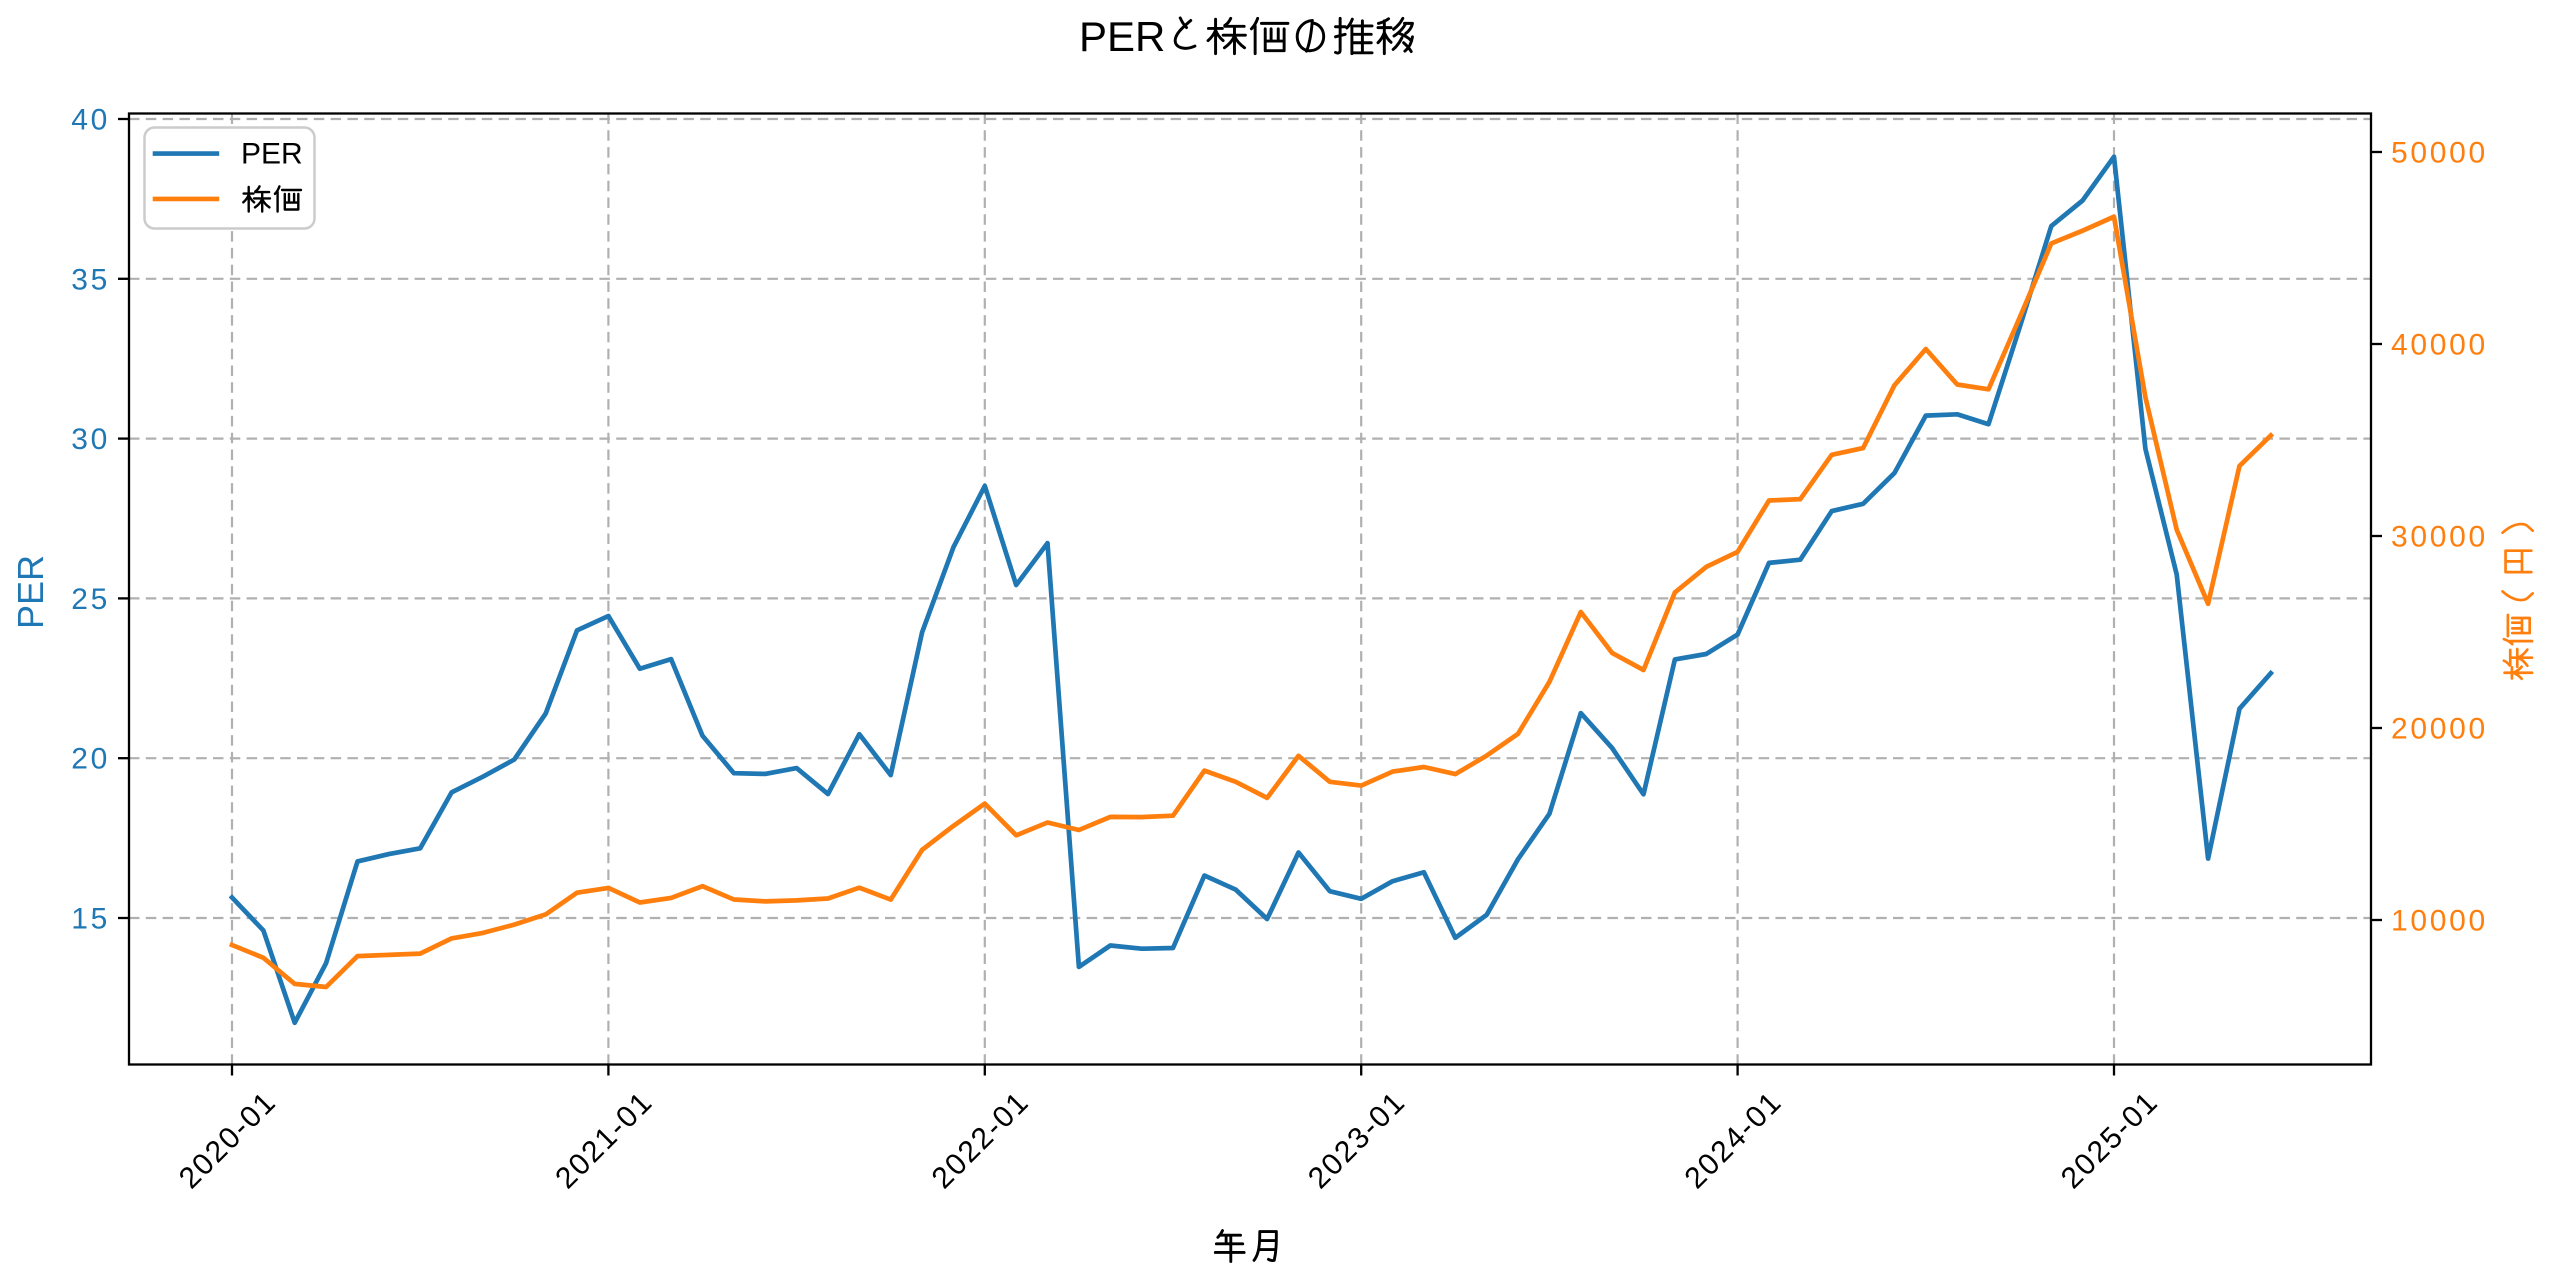 This screenshot has height=1269, width=2560. What do you see at coordinates (2439, 153) in the screenshot?
I see `svg-text: 50000` at bounding box center [2439, 153].